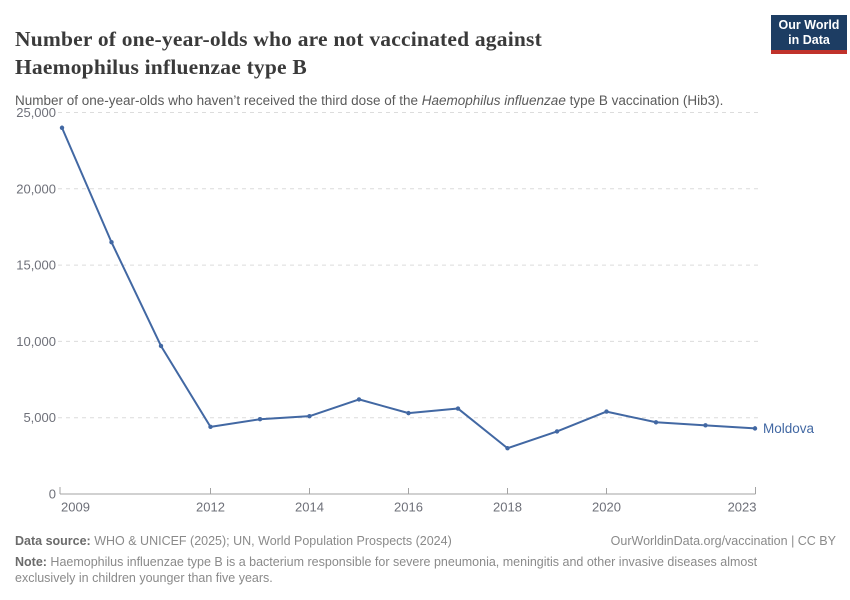 Image resolution: width=850 pixels, height=600 pixels. I want to click on data-point-2011, so click(161, 346).